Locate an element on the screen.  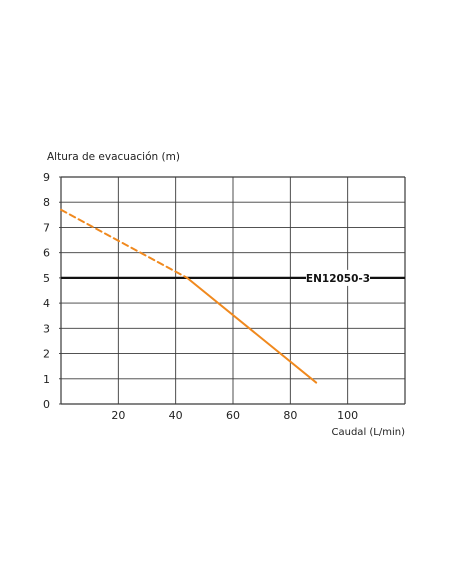
y-tick-label: 7 is located at coordinates (46, 227).